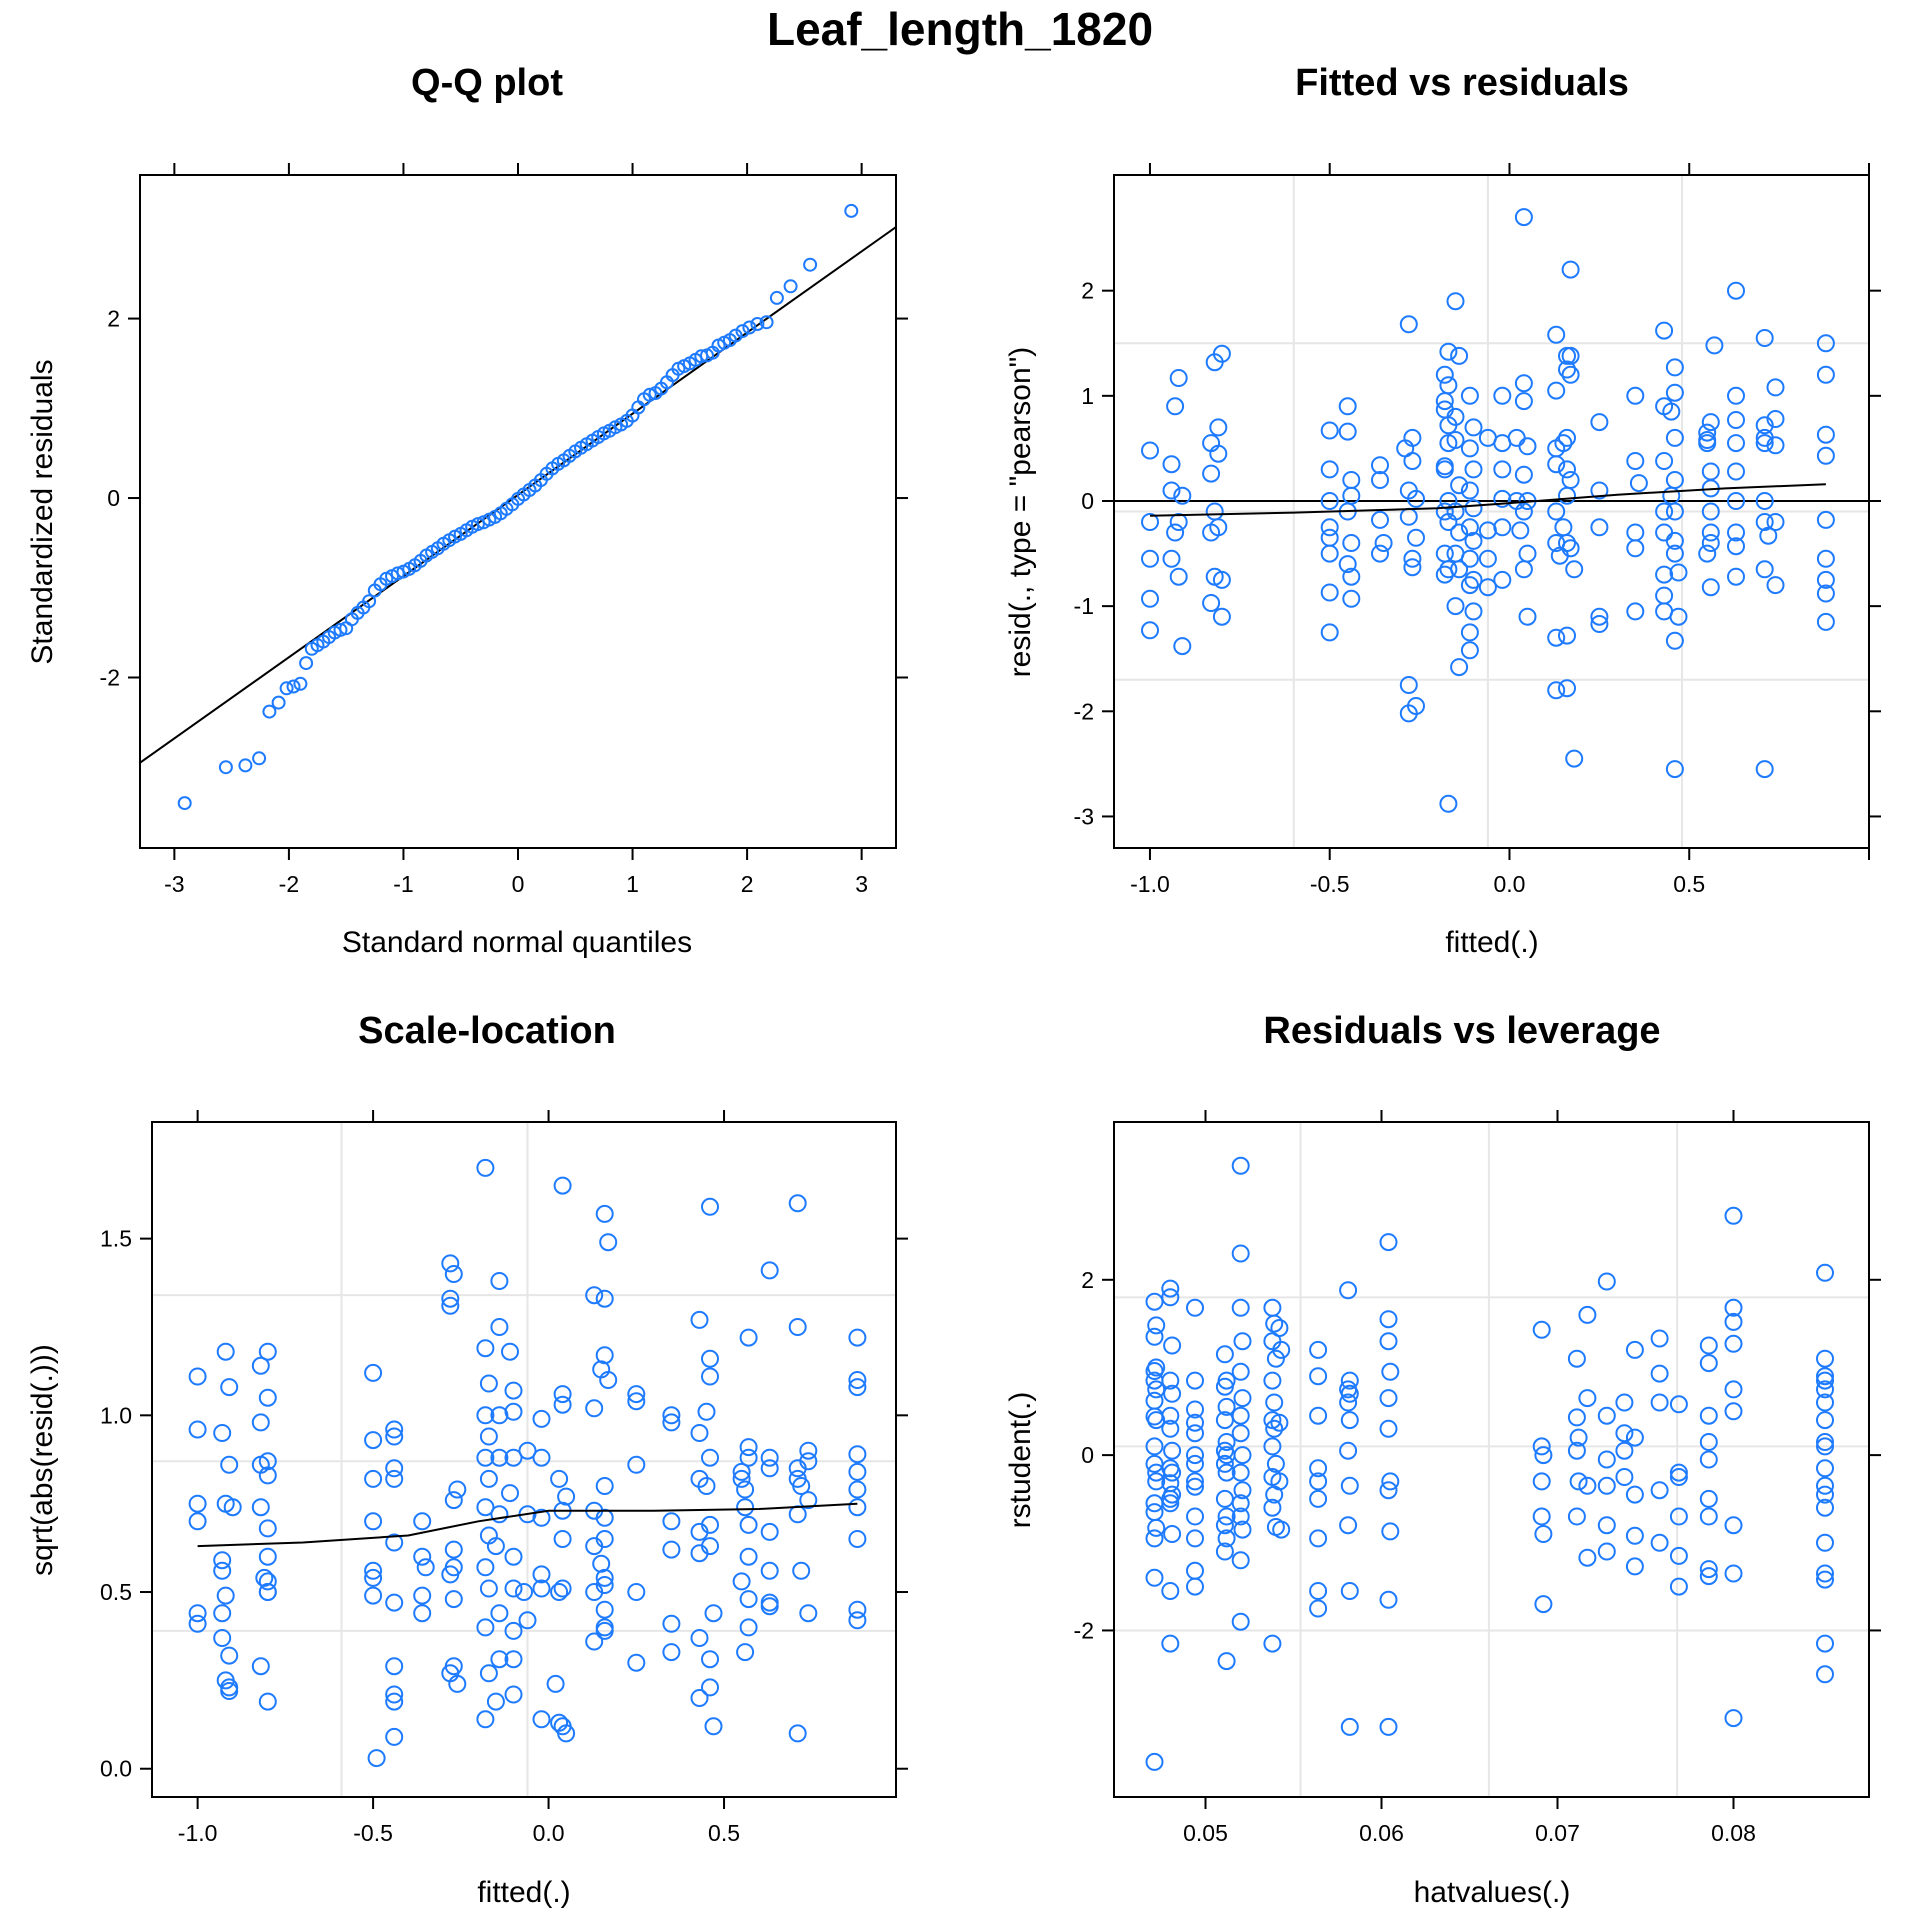  I want to click on y-tick-label: 0, so click(113, 498).